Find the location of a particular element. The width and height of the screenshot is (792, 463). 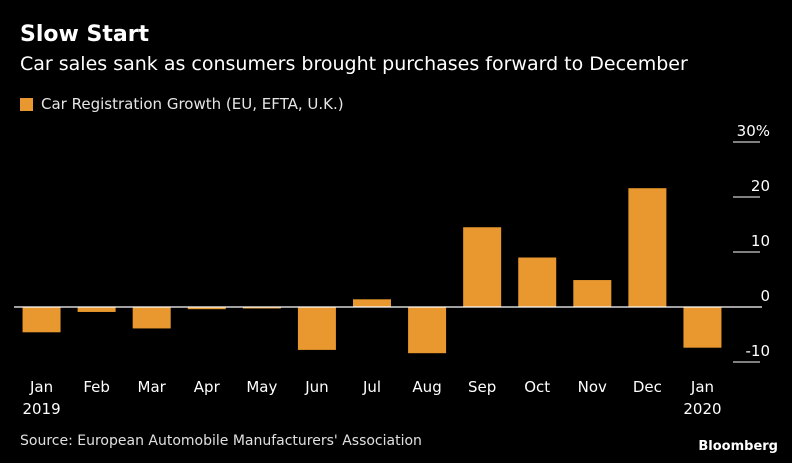

x-year-label: 2019 is located at coordinates (41, 409).